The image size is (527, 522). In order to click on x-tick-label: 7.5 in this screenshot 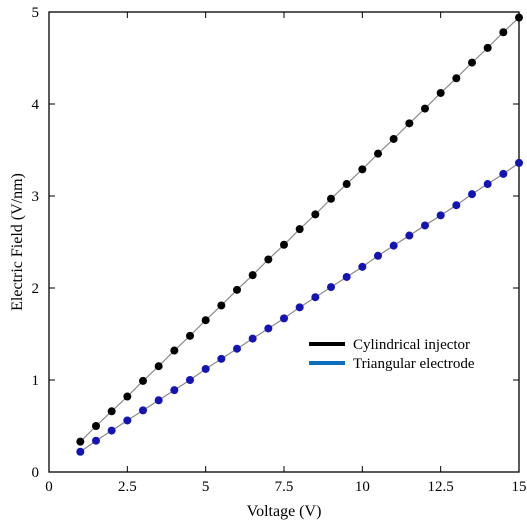, I will do `click(284, 487)`.